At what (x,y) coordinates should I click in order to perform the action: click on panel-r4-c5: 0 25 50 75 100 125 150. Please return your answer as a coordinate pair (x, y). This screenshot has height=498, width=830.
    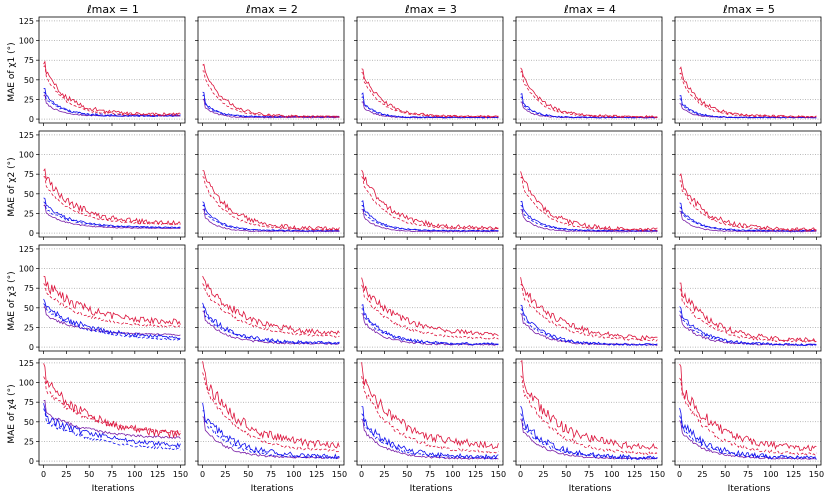
    Looking at the image, I should click on (748, 418).